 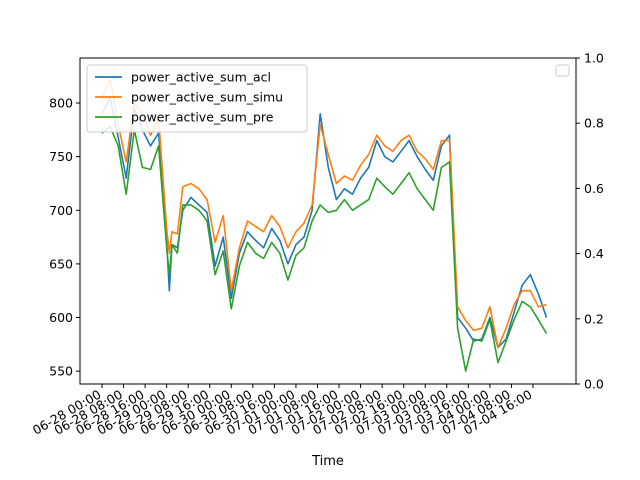 What do you see at coordinates (61, 103) in the screenshot?
I see `y-tick-label: 800` at bounding box center [61, 103].